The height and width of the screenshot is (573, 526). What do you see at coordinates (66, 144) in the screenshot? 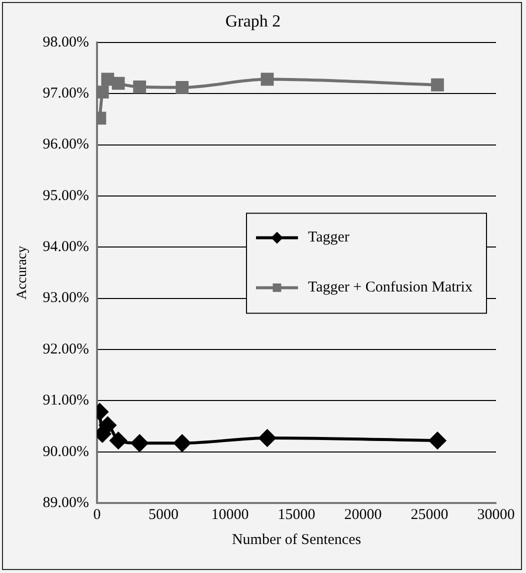
I see `y-tick-label: 96.00%` at bounding box center [66, 144].